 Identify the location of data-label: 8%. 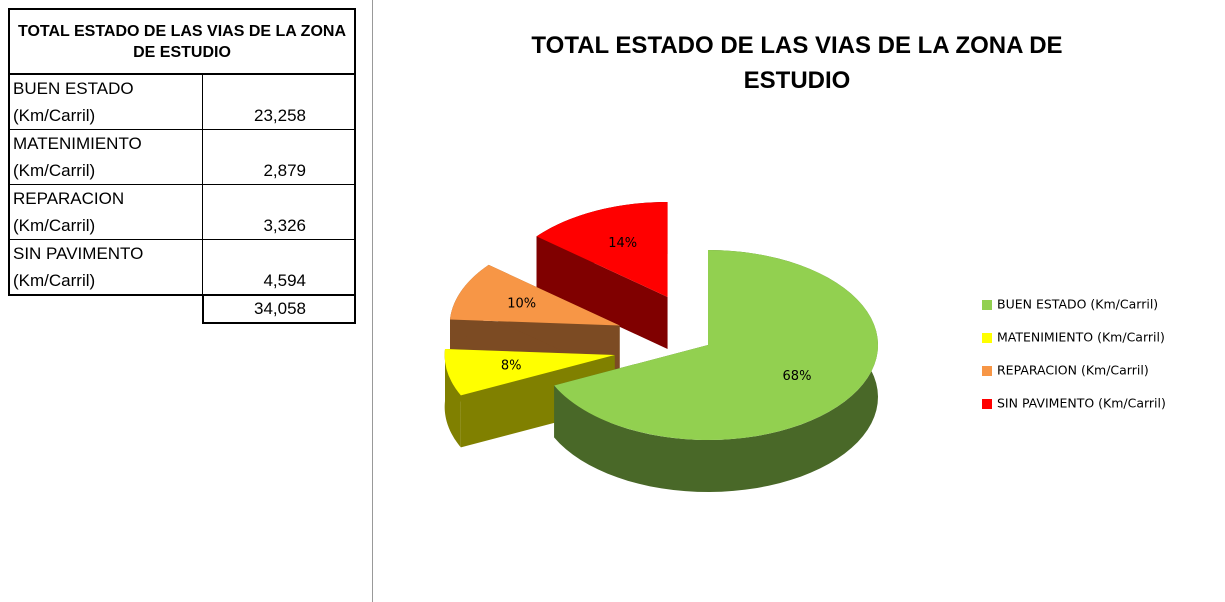
(511, 365).